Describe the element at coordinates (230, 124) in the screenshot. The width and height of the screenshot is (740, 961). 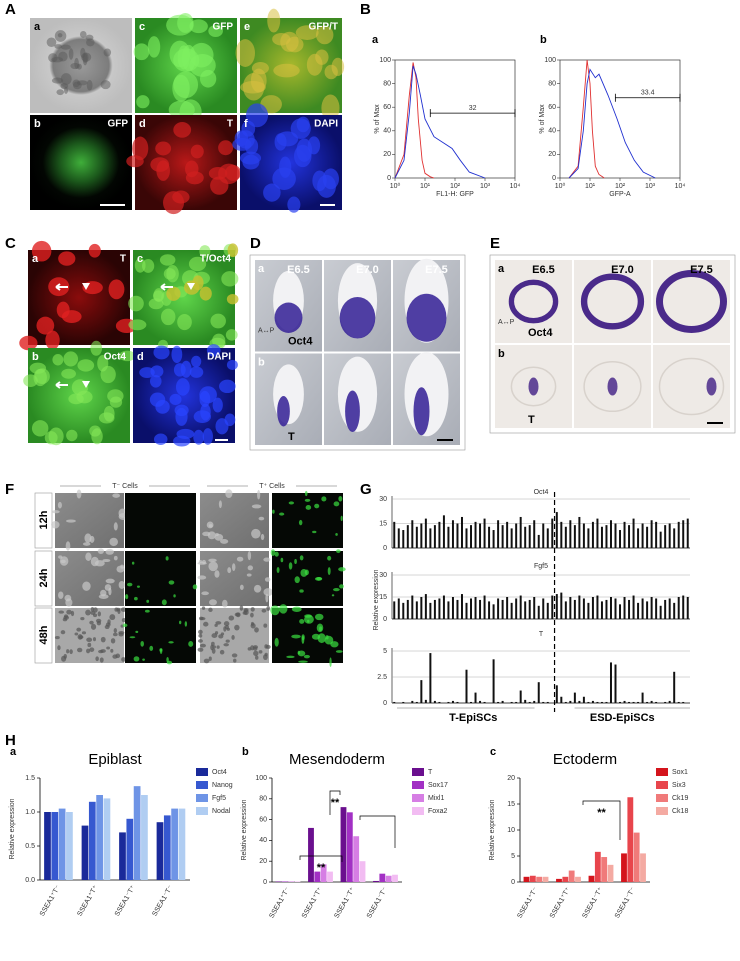
I see `image-caption: T` at that location.